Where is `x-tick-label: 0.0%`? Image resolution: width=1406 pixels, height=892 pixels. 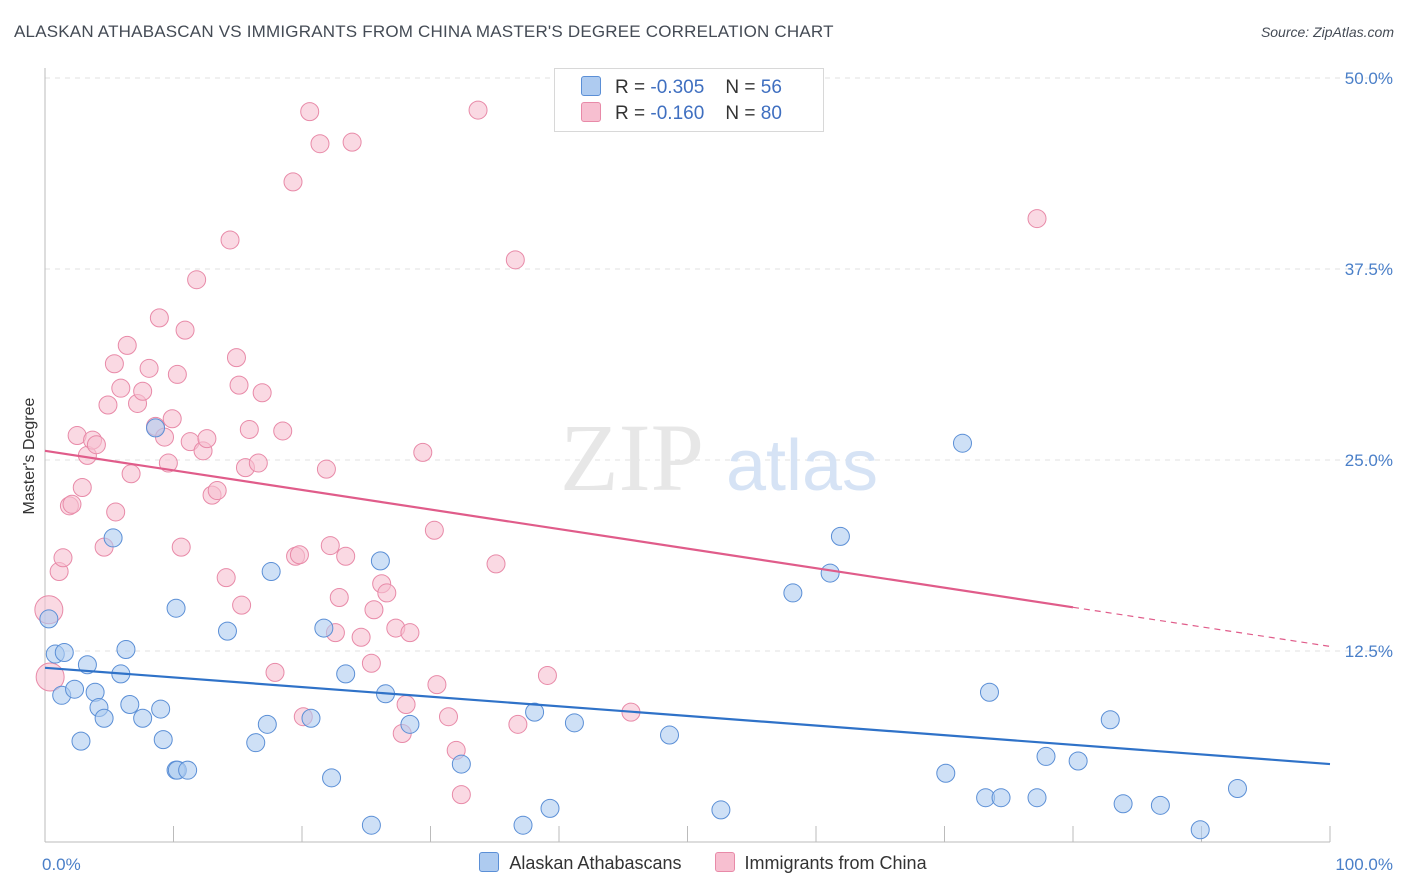
x-tick-label: 0.0% is located at coordinates (61, 864).